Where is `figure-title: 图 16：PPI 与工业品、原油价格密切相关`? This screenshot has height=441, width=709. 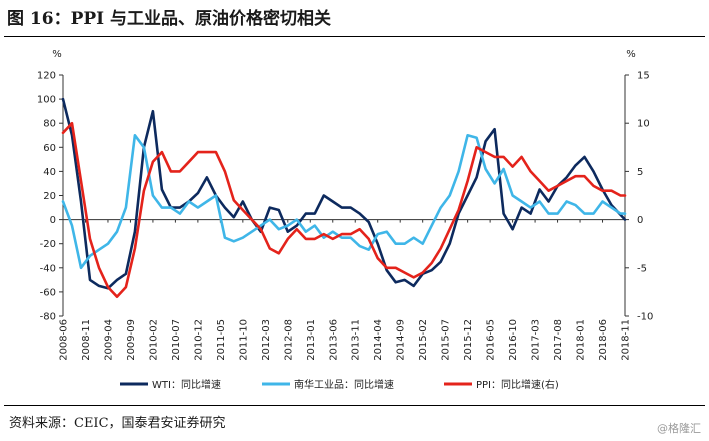 figure-title: 图 16：PPI 与工业品、原油价格密切相关 is located at coordinates (169, 19).